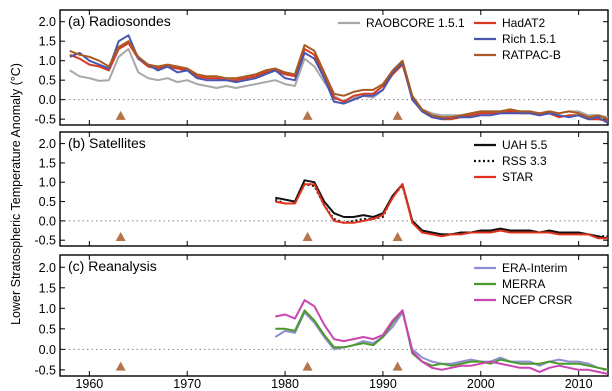 The width and height of the screenshot is (612, 391). Describe the element at coordinates (534, 268) in the screenshot. I see `legend-label: ERA-Interim` at that location.